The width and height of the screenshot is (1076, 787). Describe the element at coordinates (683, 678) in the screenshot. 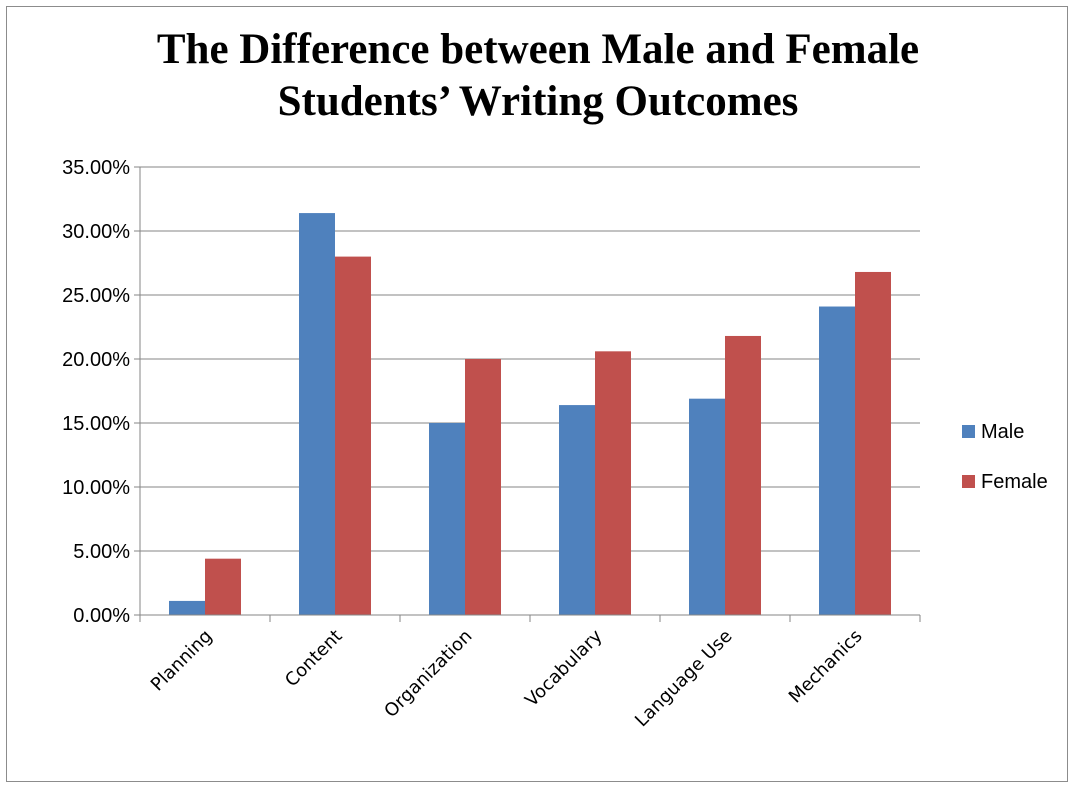

I see `x-tick-label: Language Use` at that location.